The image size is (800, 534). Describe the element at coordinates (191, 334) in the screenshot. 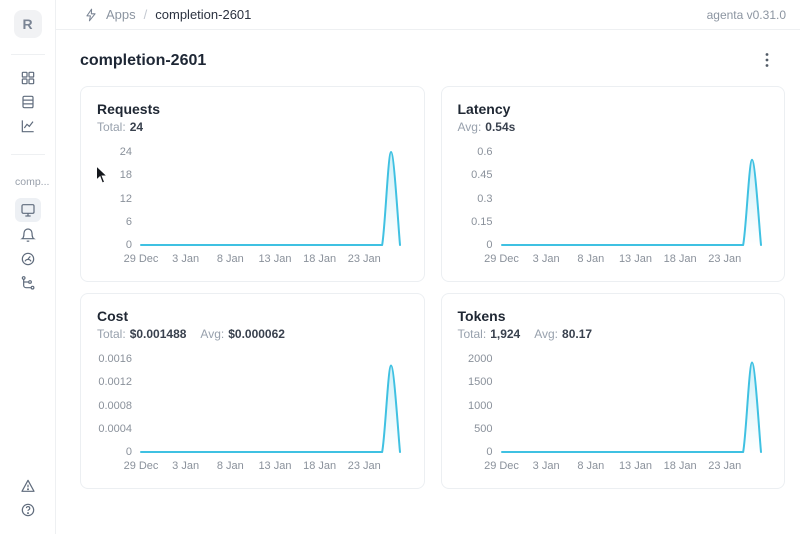

I see `card-stats: Total: $0.001488 Avg: $0.000062` at that location.